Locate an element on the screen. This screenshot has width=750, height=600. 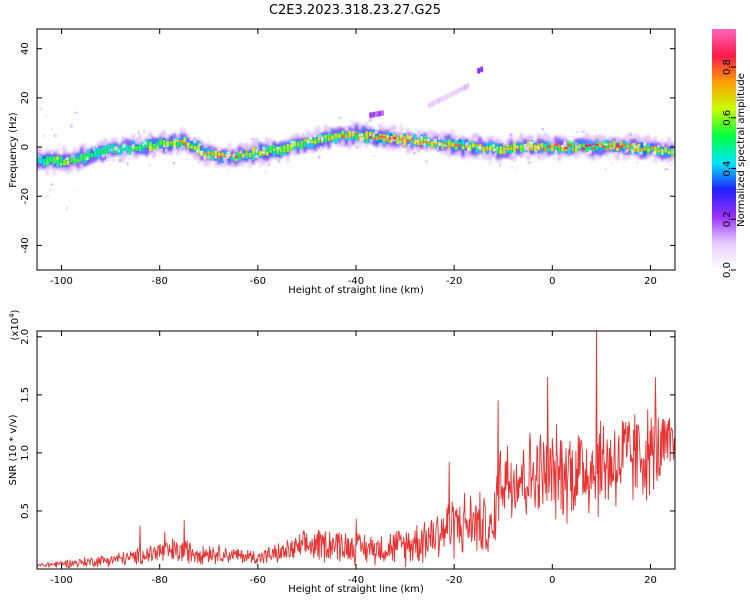
spectrogram-y-tick-label: 0 is located at coordinates (25, 147).